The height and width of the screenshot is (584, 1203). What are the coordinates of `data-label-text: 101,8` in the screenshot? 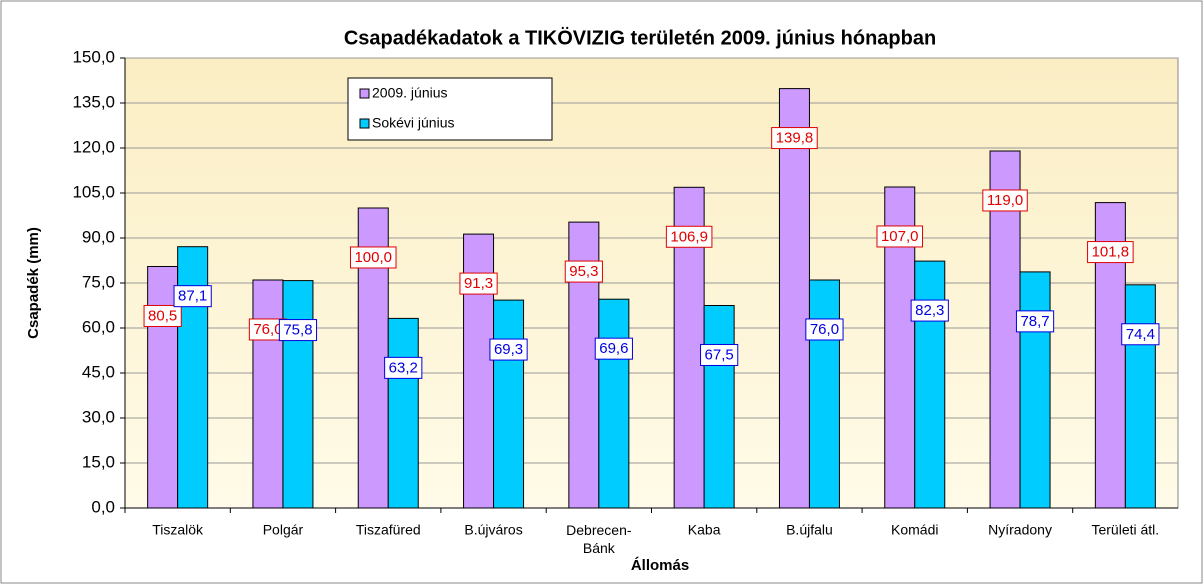 It's located at (1111, 252).